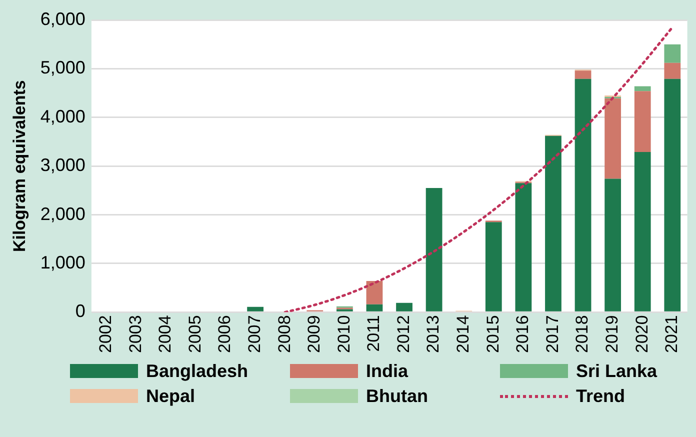 The image size is (696, 437). I want to click on x-tick-label: 2012, so click(403, 334).